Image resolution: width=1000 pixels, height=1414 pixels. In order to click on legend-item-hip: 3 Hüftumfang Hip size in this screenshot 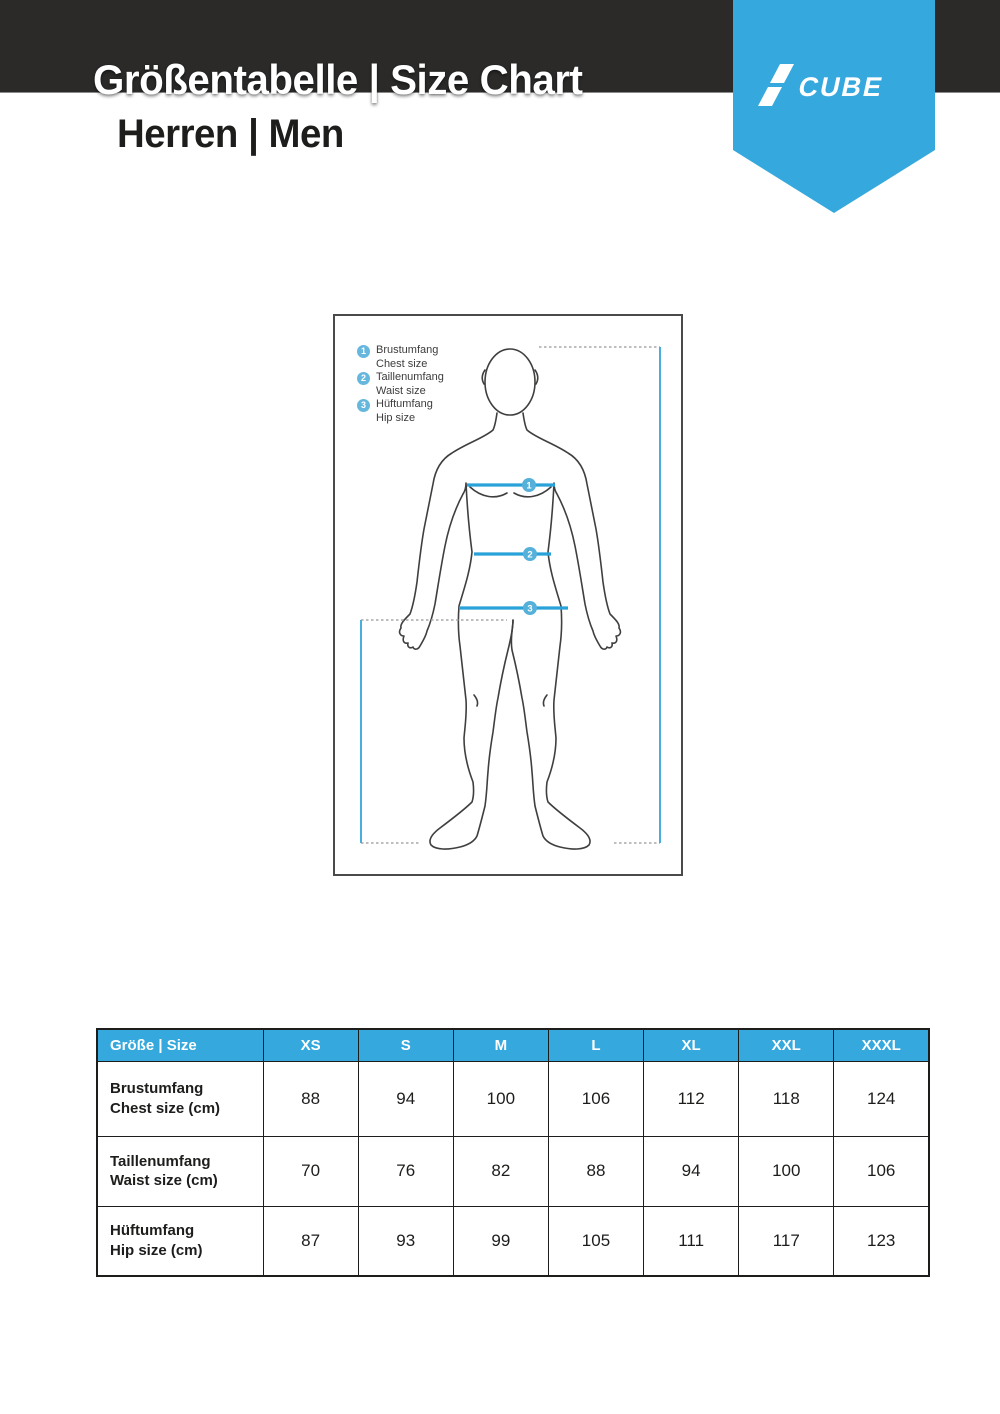, I will do `click(400, 411)`.